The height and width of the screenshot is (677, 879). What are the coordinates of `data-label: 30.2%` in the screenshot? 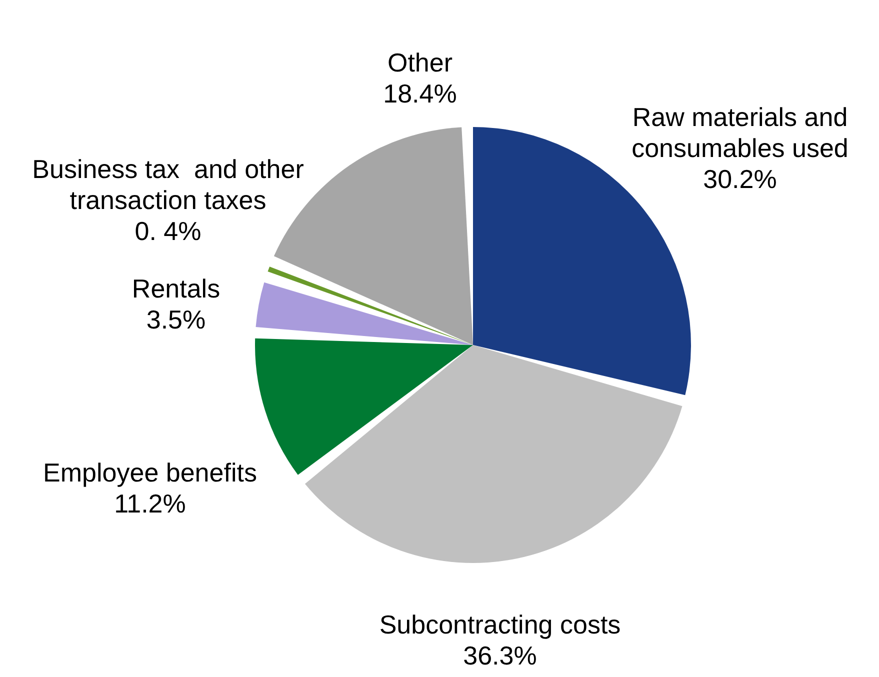 It's located at (740, 179).